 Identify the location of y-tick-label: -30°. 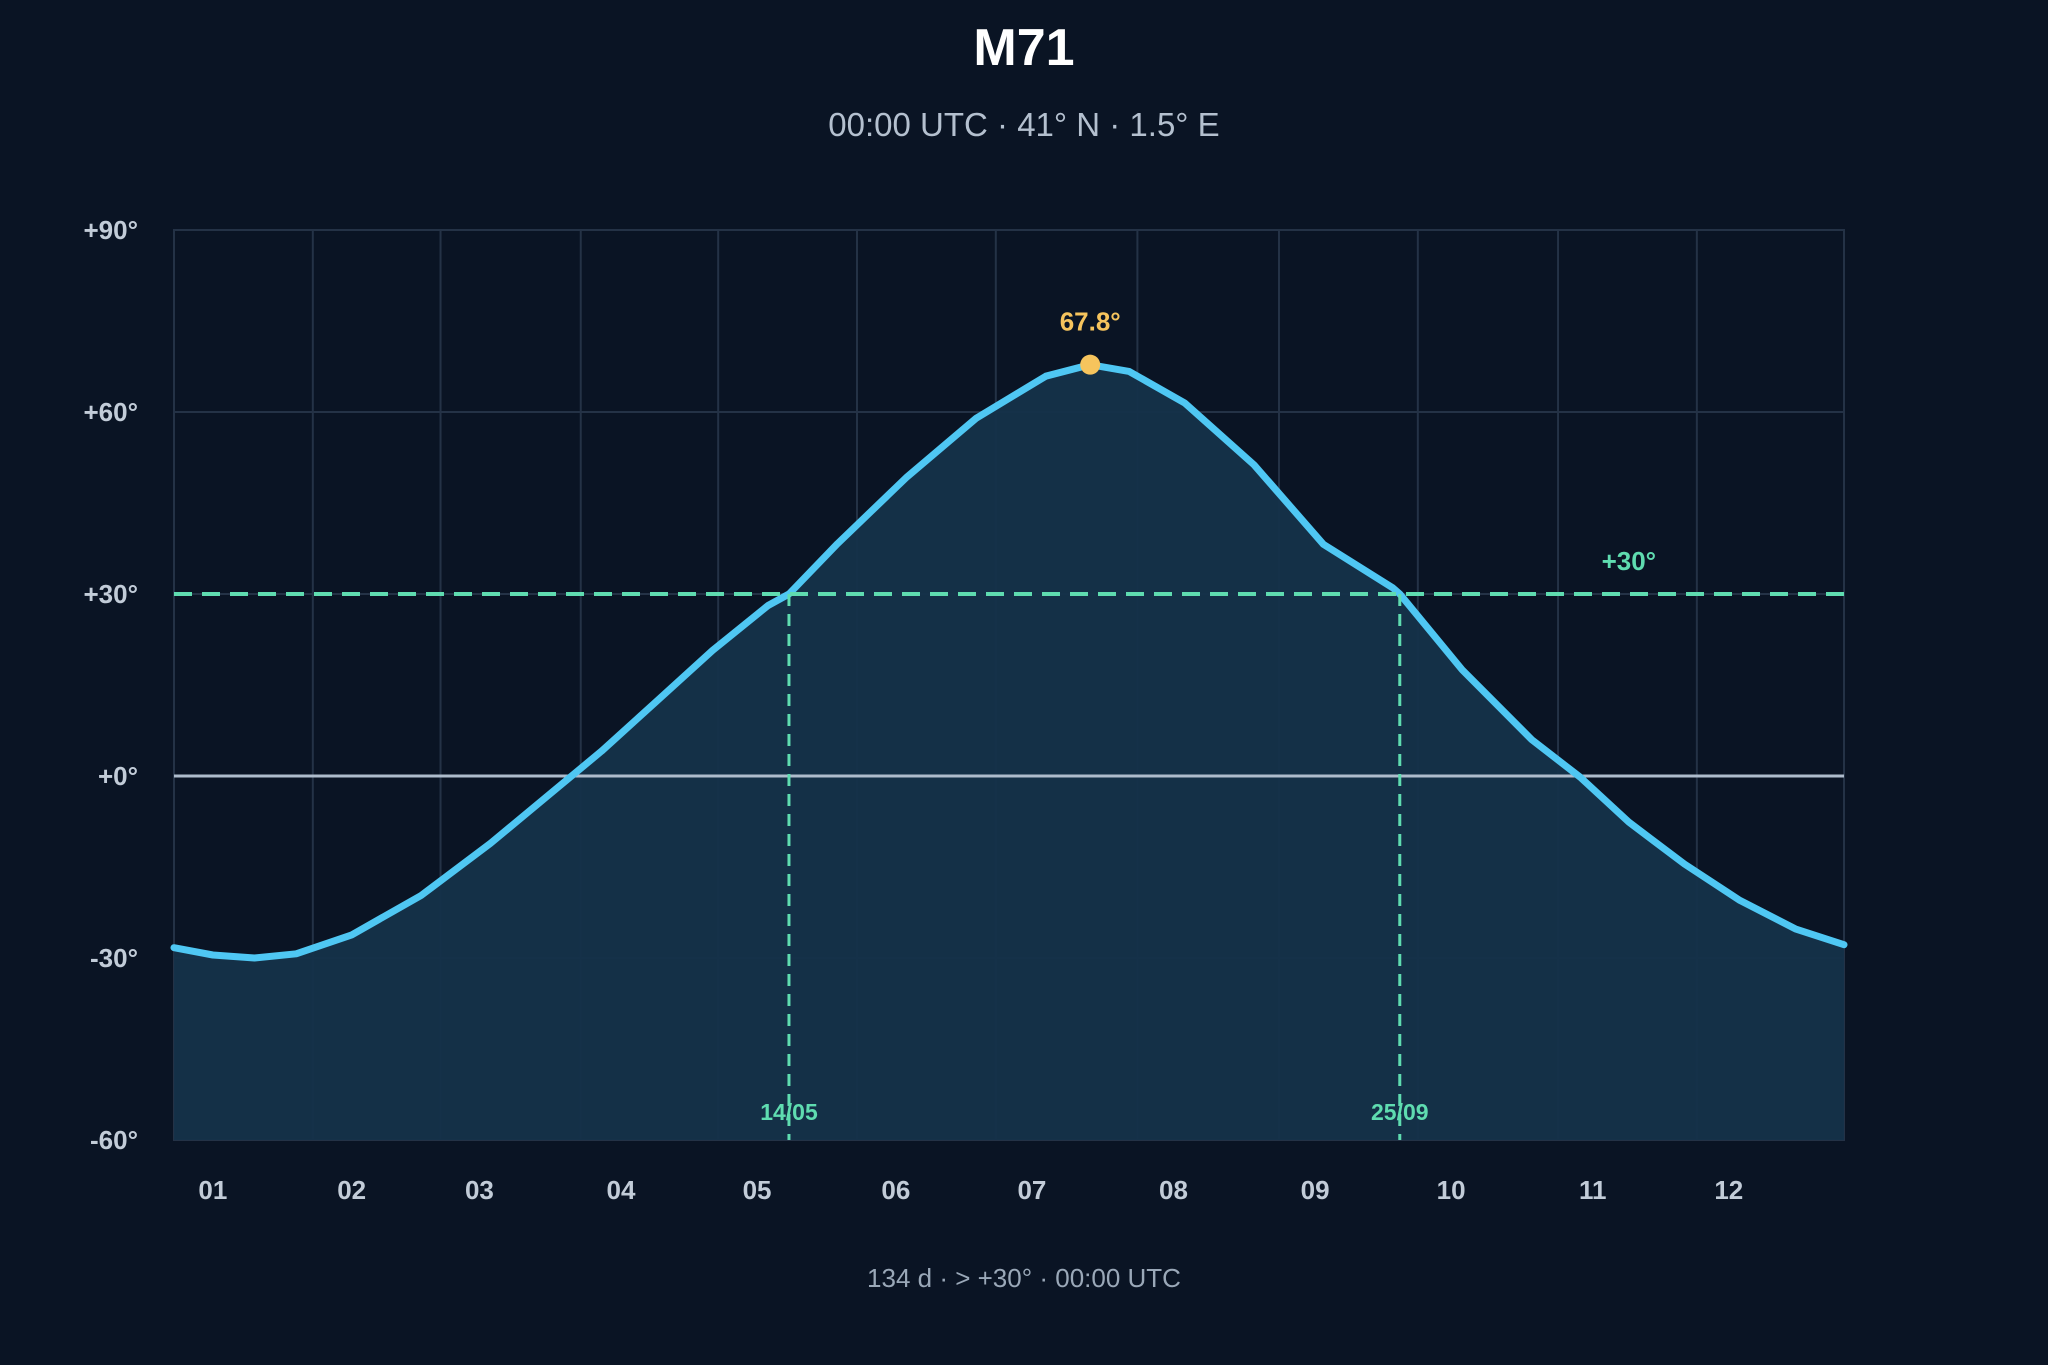
(114, 958).